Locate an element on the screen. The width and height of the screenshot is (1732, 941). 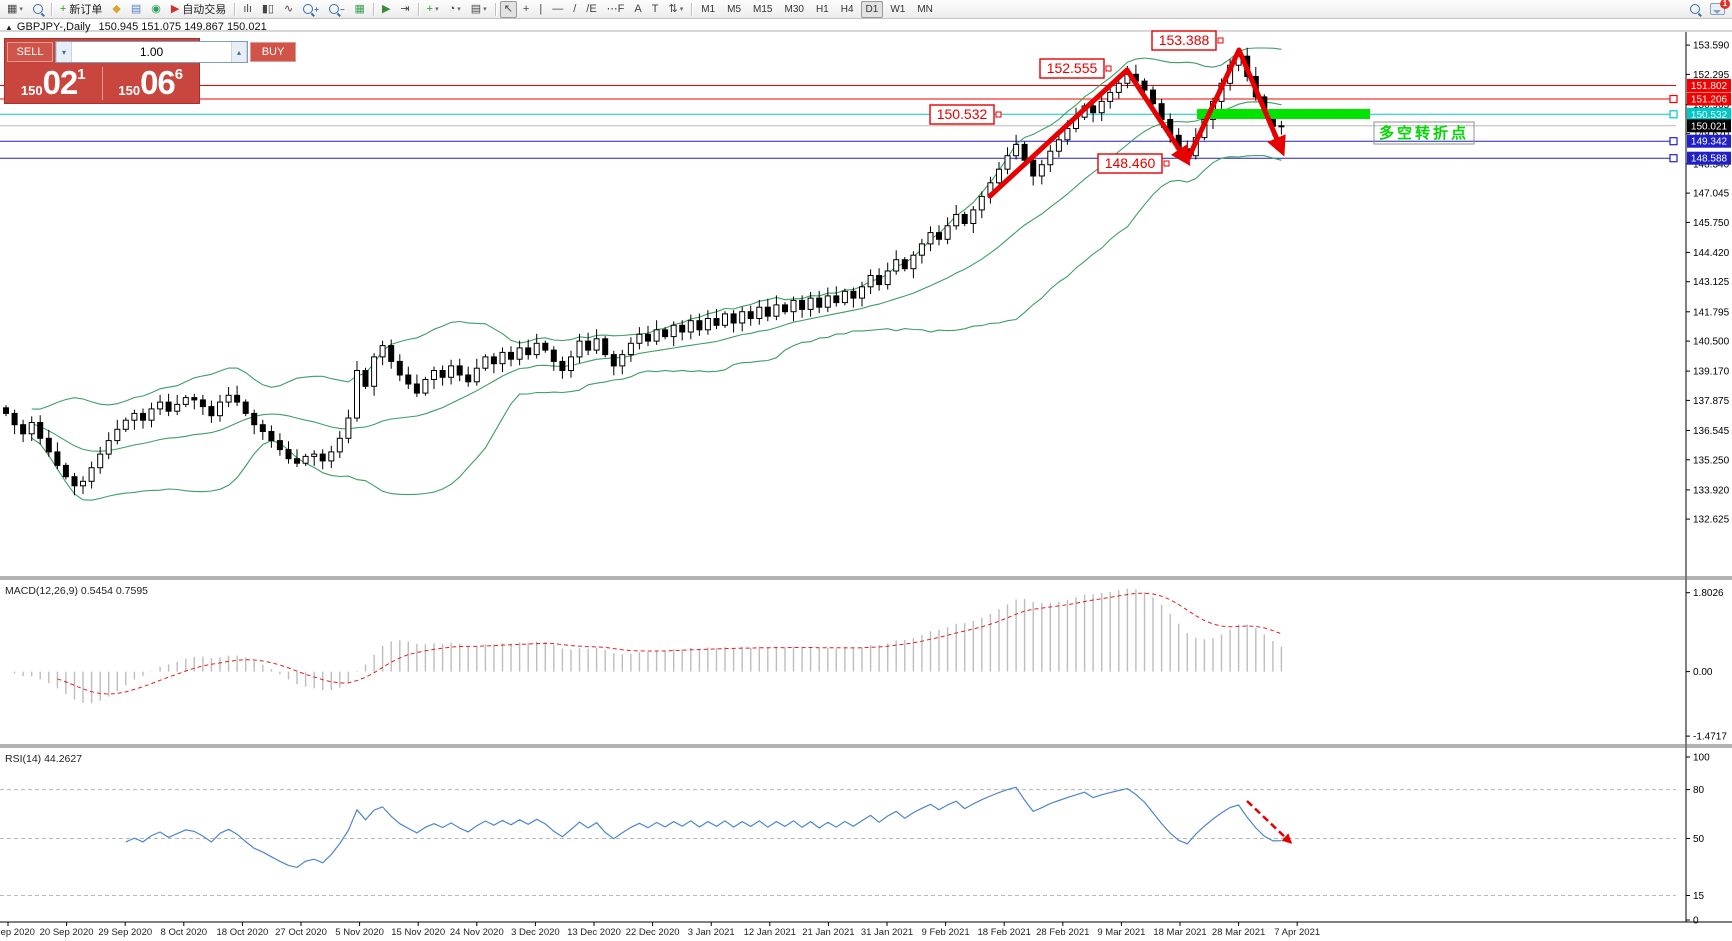
price-tick-label: 152.295 is located at coordinates (1711, 75).